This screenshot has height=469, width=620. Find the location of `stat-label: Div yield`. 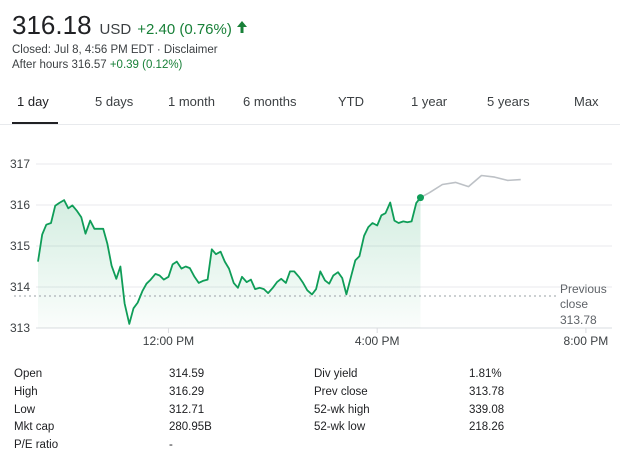

stat-label: Div yield is located at coordinates (336, 374).